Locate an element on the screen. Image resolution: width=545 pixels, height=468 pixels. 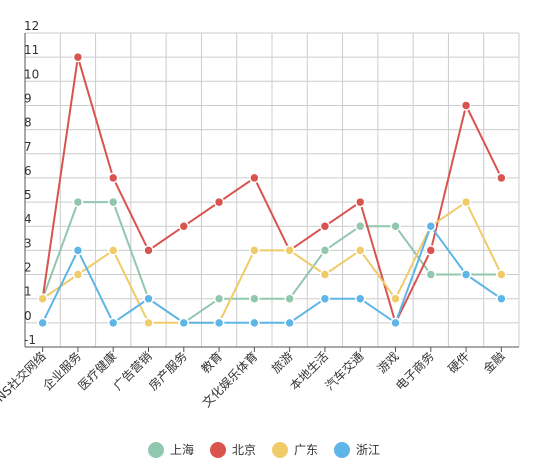
y-tick-label: 5 is located at coordinates (28, 195).